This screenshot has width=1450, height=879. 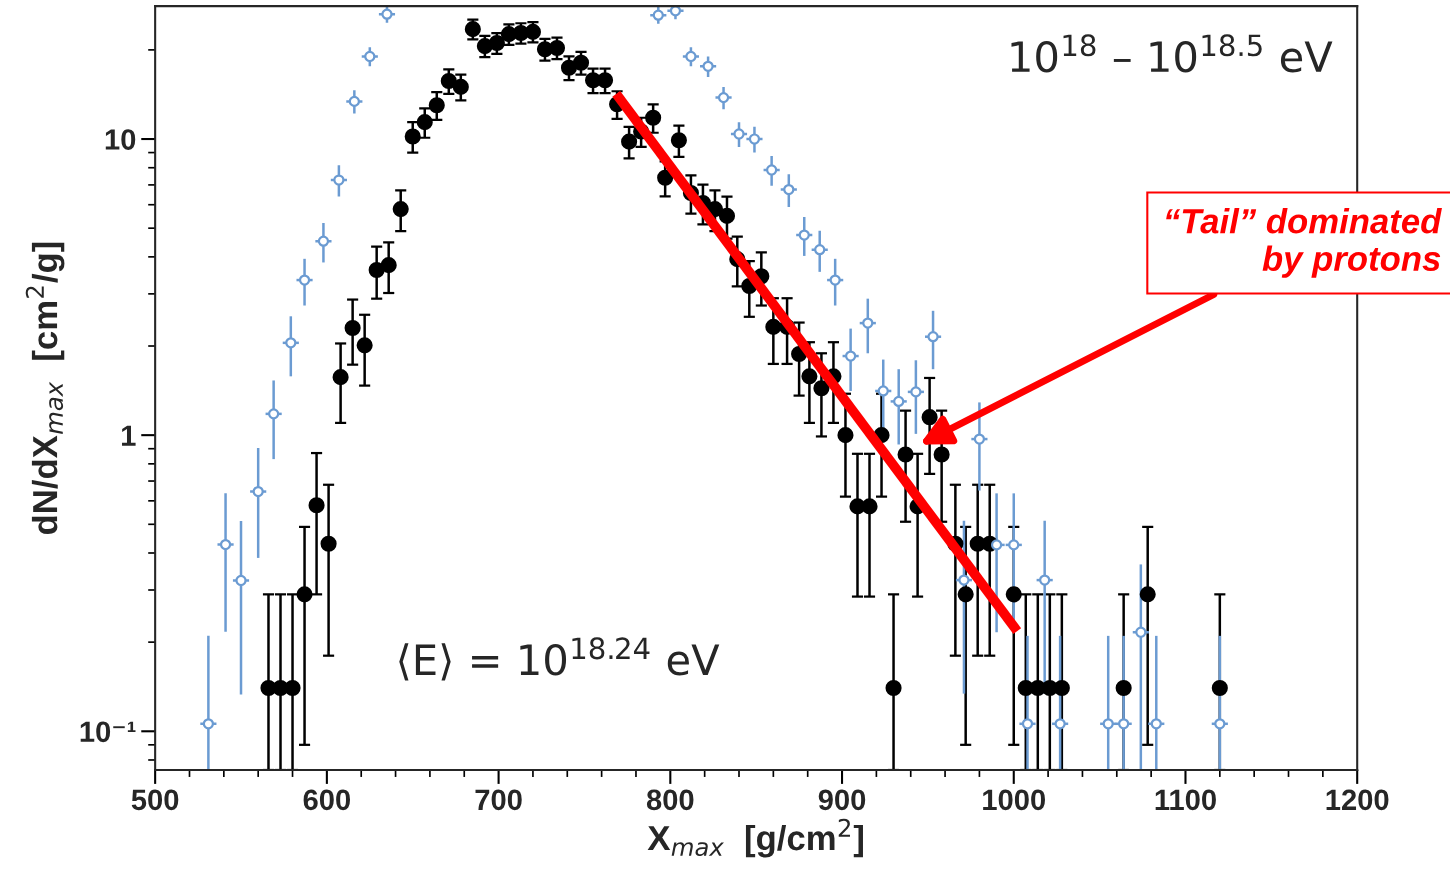 I want to click on x-tick-label: 800, so click(x=670, y=800).